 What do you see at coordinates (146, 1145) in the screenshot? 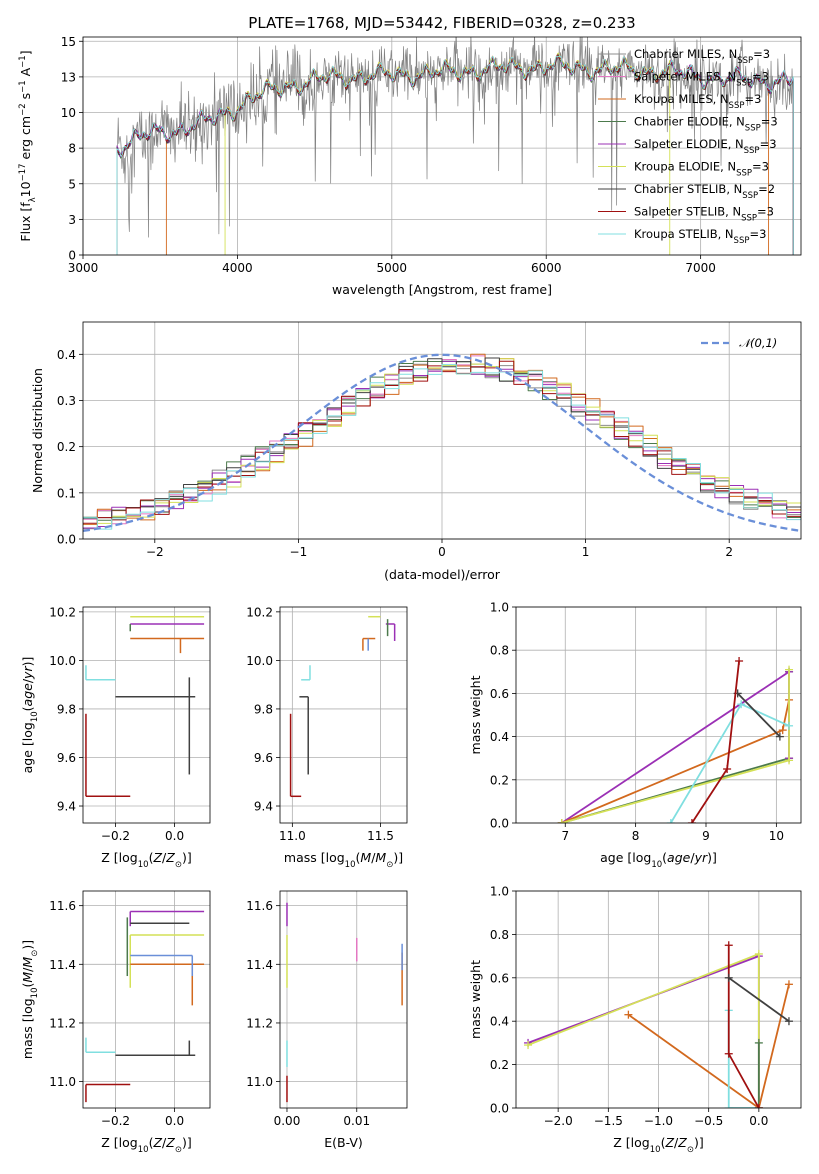
I see `mass-vs-Z-xlabel: Z [log10(Z/Z⊙)]` at bounding box center [146, 1145].